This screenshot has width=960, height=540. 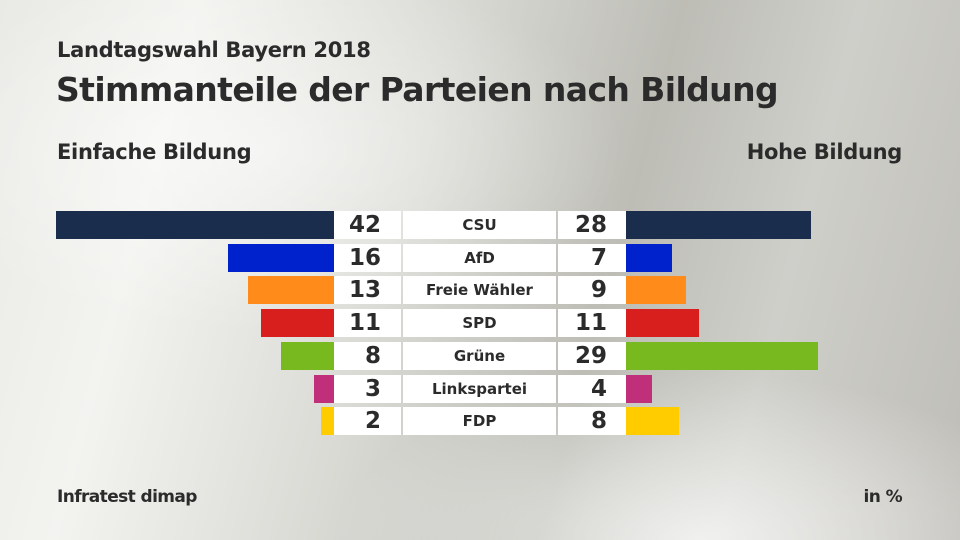 I want to click on category-label-afd: AfD, so click(x=479, y=258).